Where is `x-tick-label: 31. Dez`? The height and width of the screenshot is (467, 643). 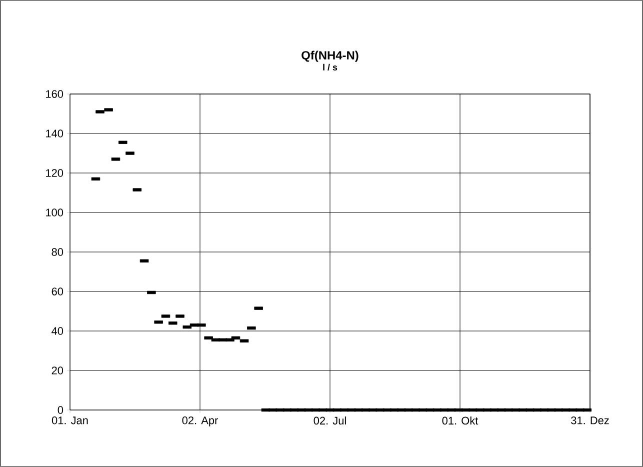 x-tick-label: 31. Dez is located at coordinates (590, 420).